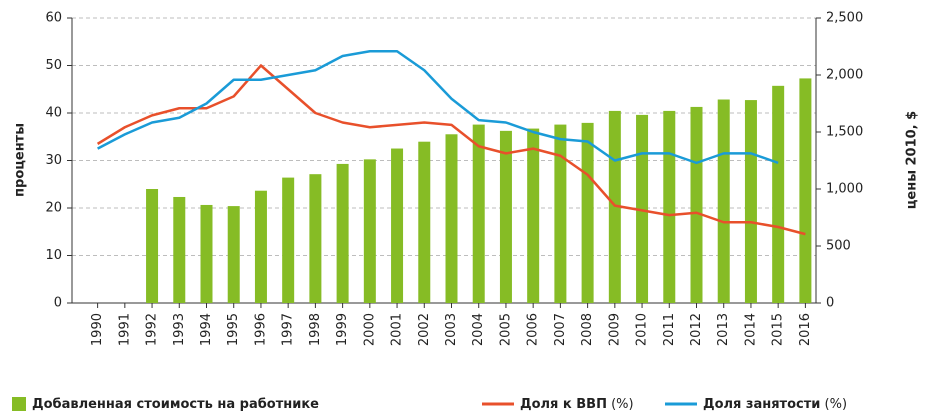 This screenshot has width=932, height=417. What do you see at coordinates (315, 329) in the screenshot?
I see `x-tick-label: 1998` at bounding box center [315, 329].